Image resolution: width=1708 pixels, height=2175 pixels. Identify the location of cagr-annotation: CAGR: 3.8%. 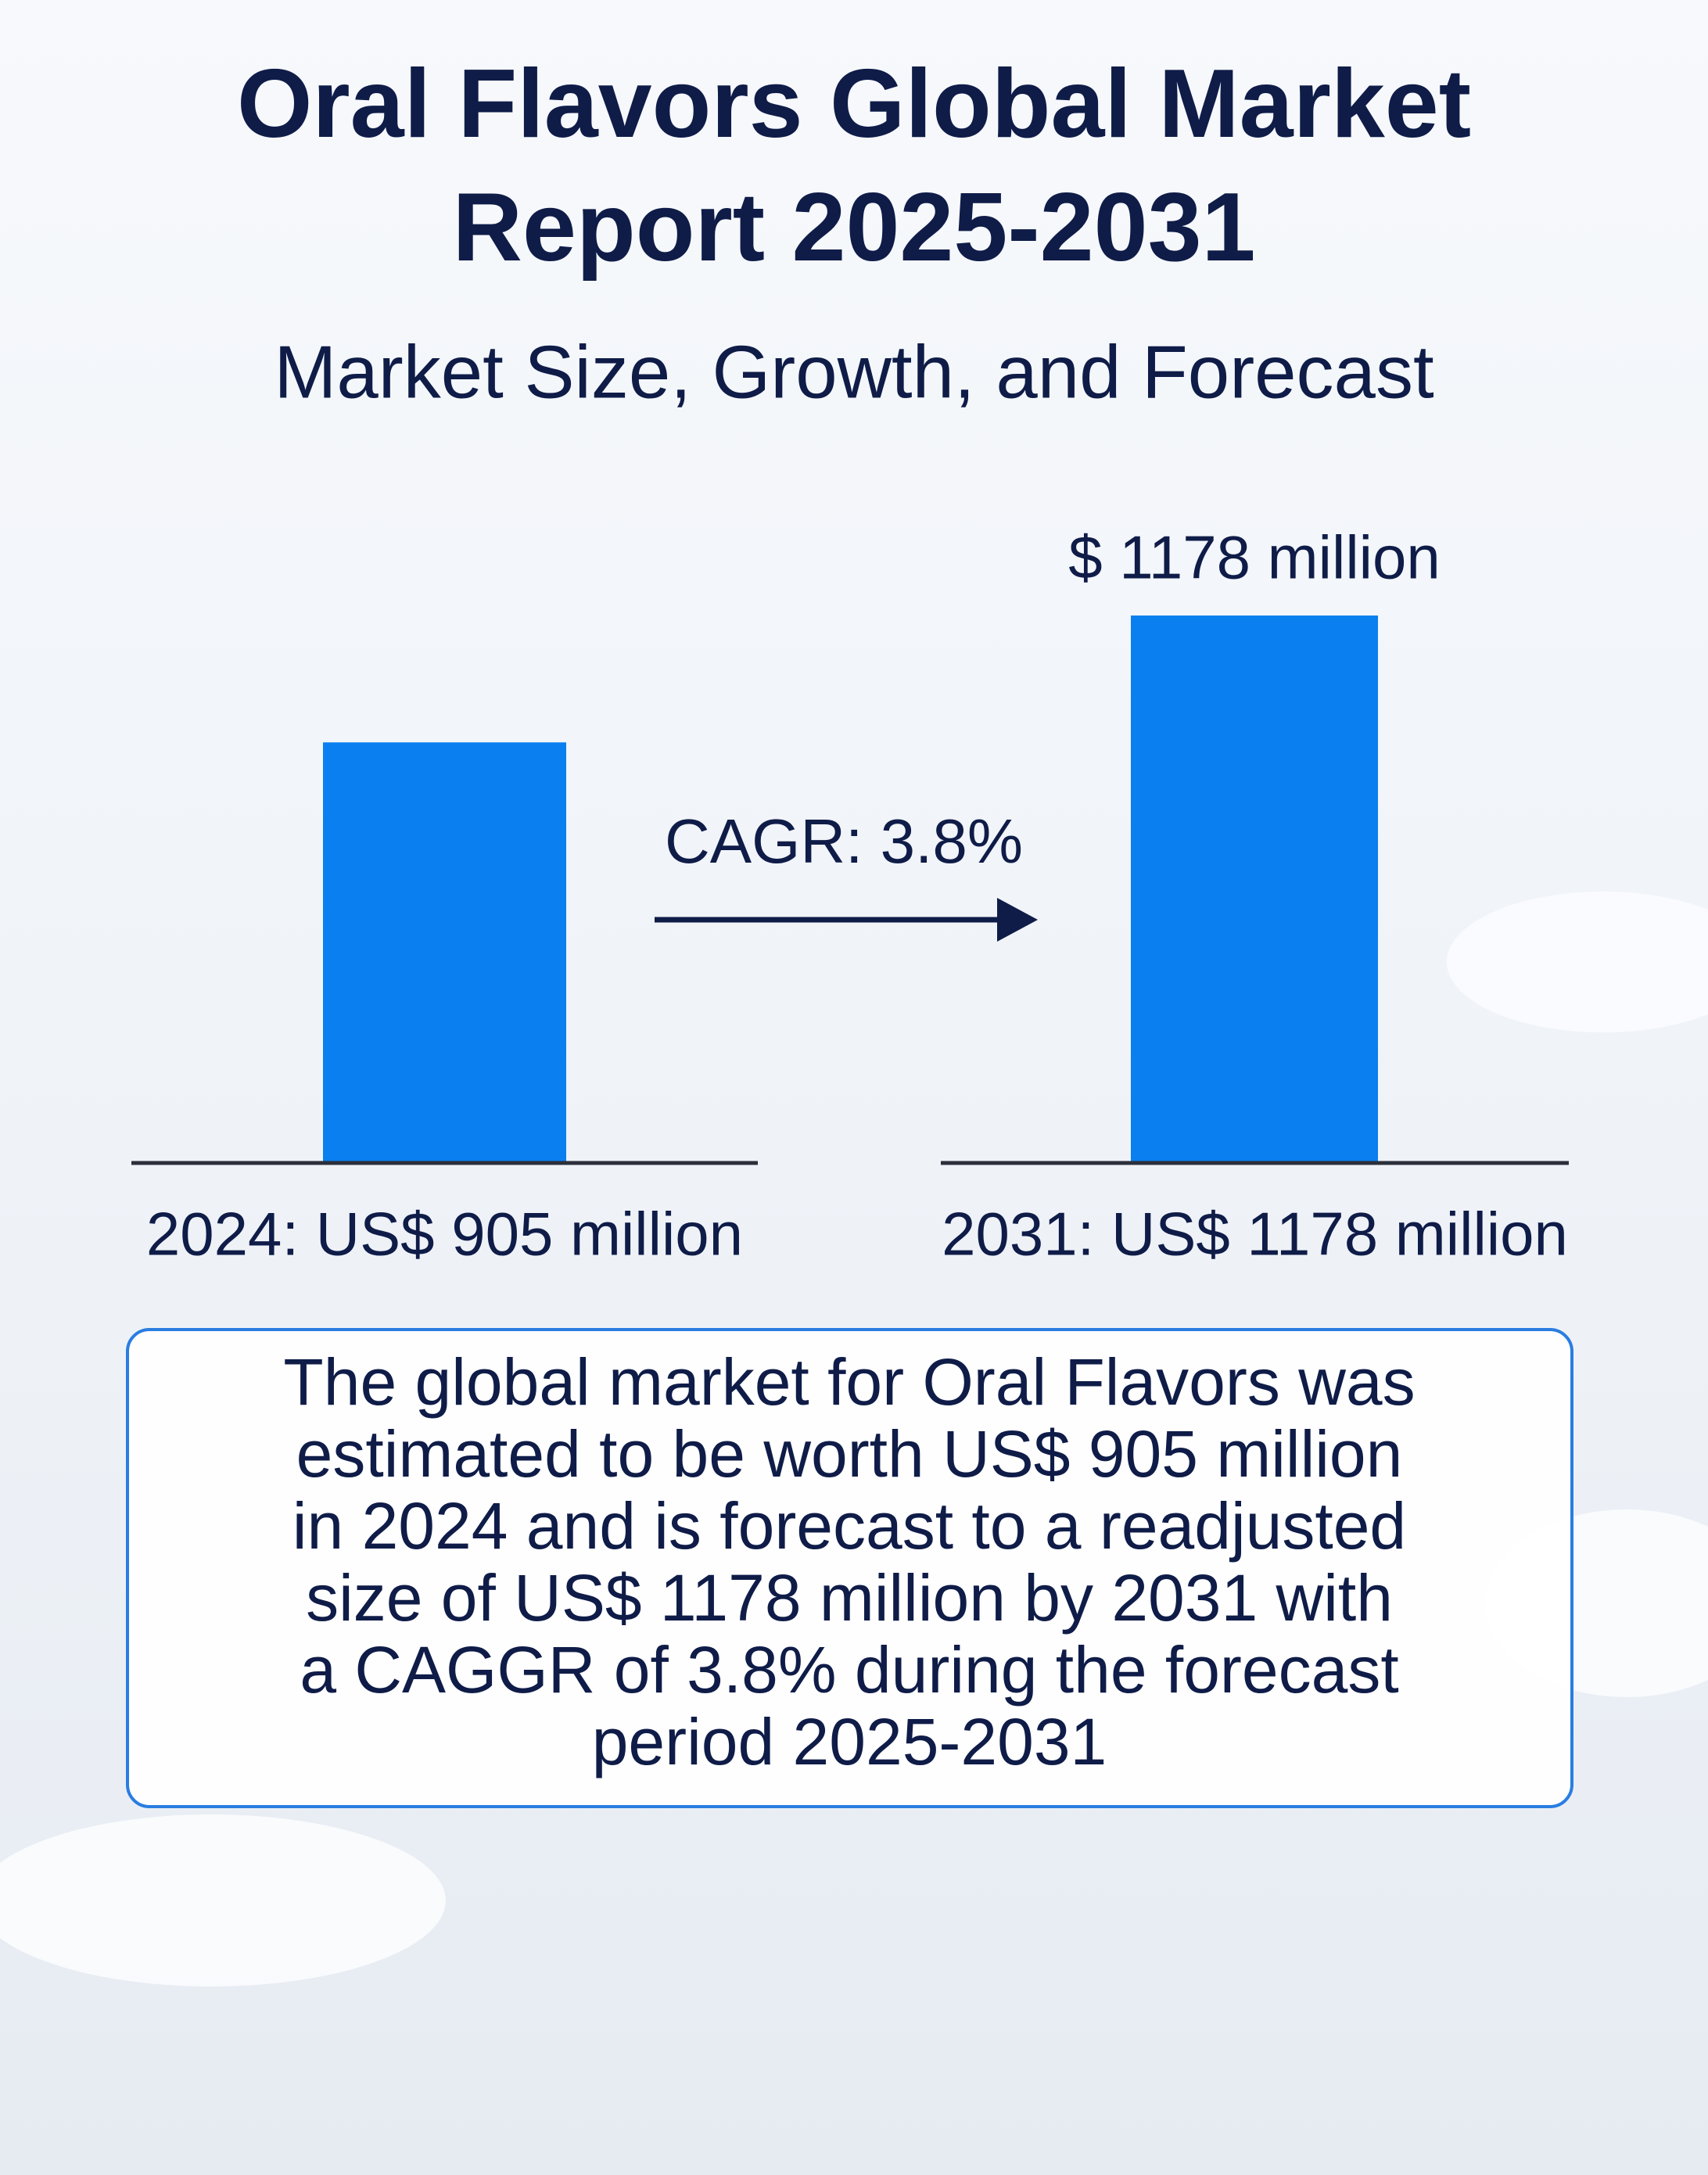
(844, 841).